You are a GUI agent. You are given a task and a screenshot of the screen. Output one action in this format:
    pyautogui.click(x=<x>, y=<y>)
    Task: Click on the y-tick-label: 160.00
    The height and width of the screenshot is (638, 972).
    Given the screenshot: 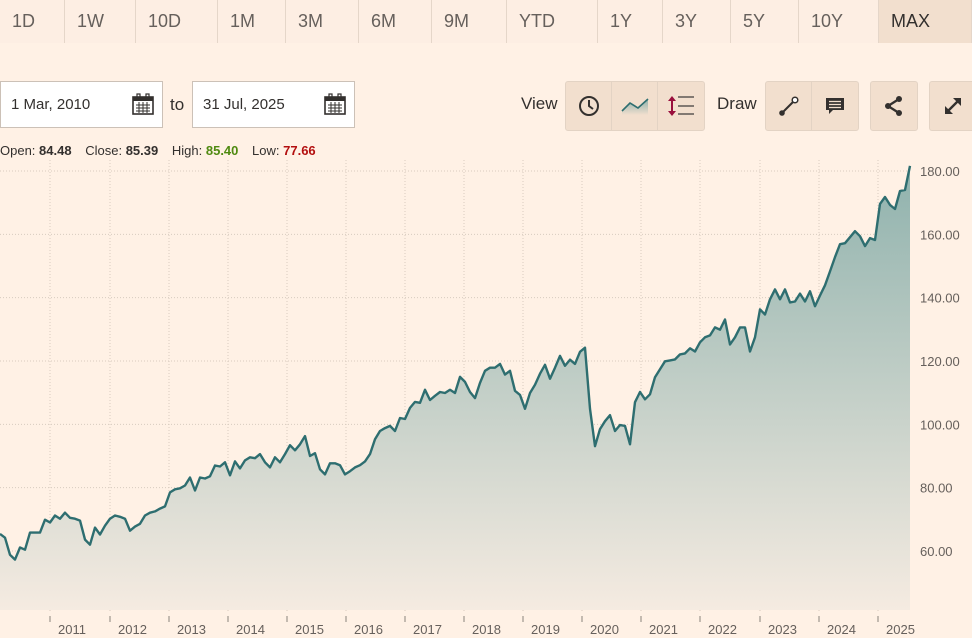 What is the action you would take?
    pyautogui.click(x=940, y=234)
    